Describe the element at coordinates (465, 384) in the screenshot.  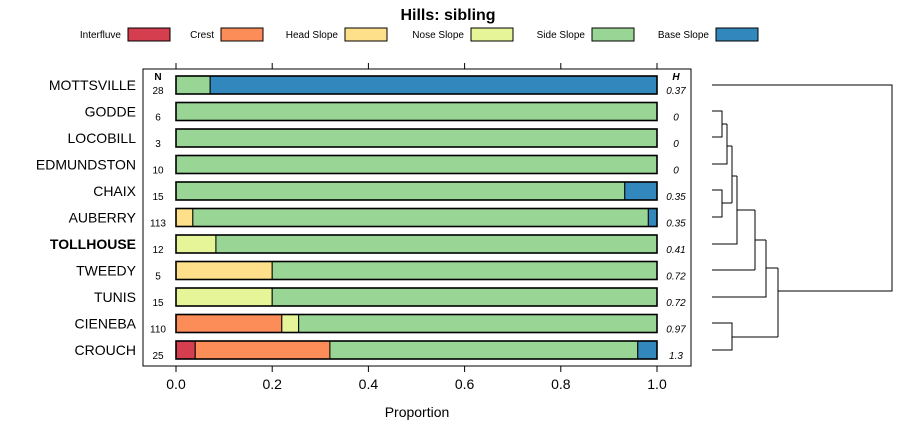
I see `x-tick-label-3: 0.6` at that location.